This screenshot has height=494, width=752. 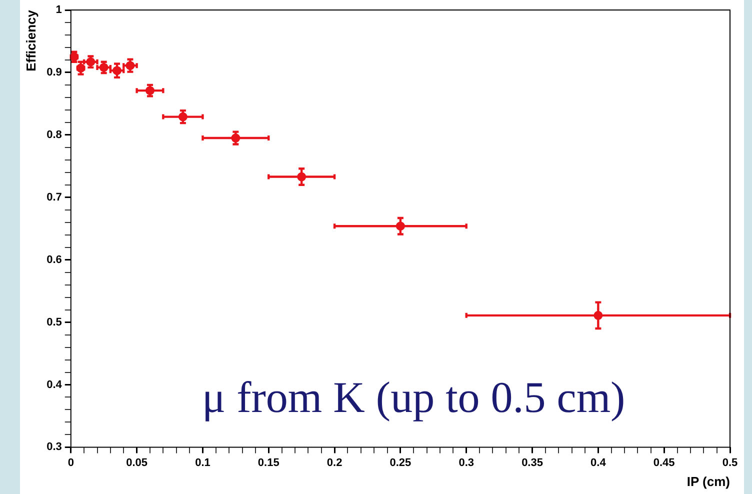 What do you see at coordinates (466, 462) in the screenshot?
I see `x-tick-label: 0.3` at bounding box center [466, 462].